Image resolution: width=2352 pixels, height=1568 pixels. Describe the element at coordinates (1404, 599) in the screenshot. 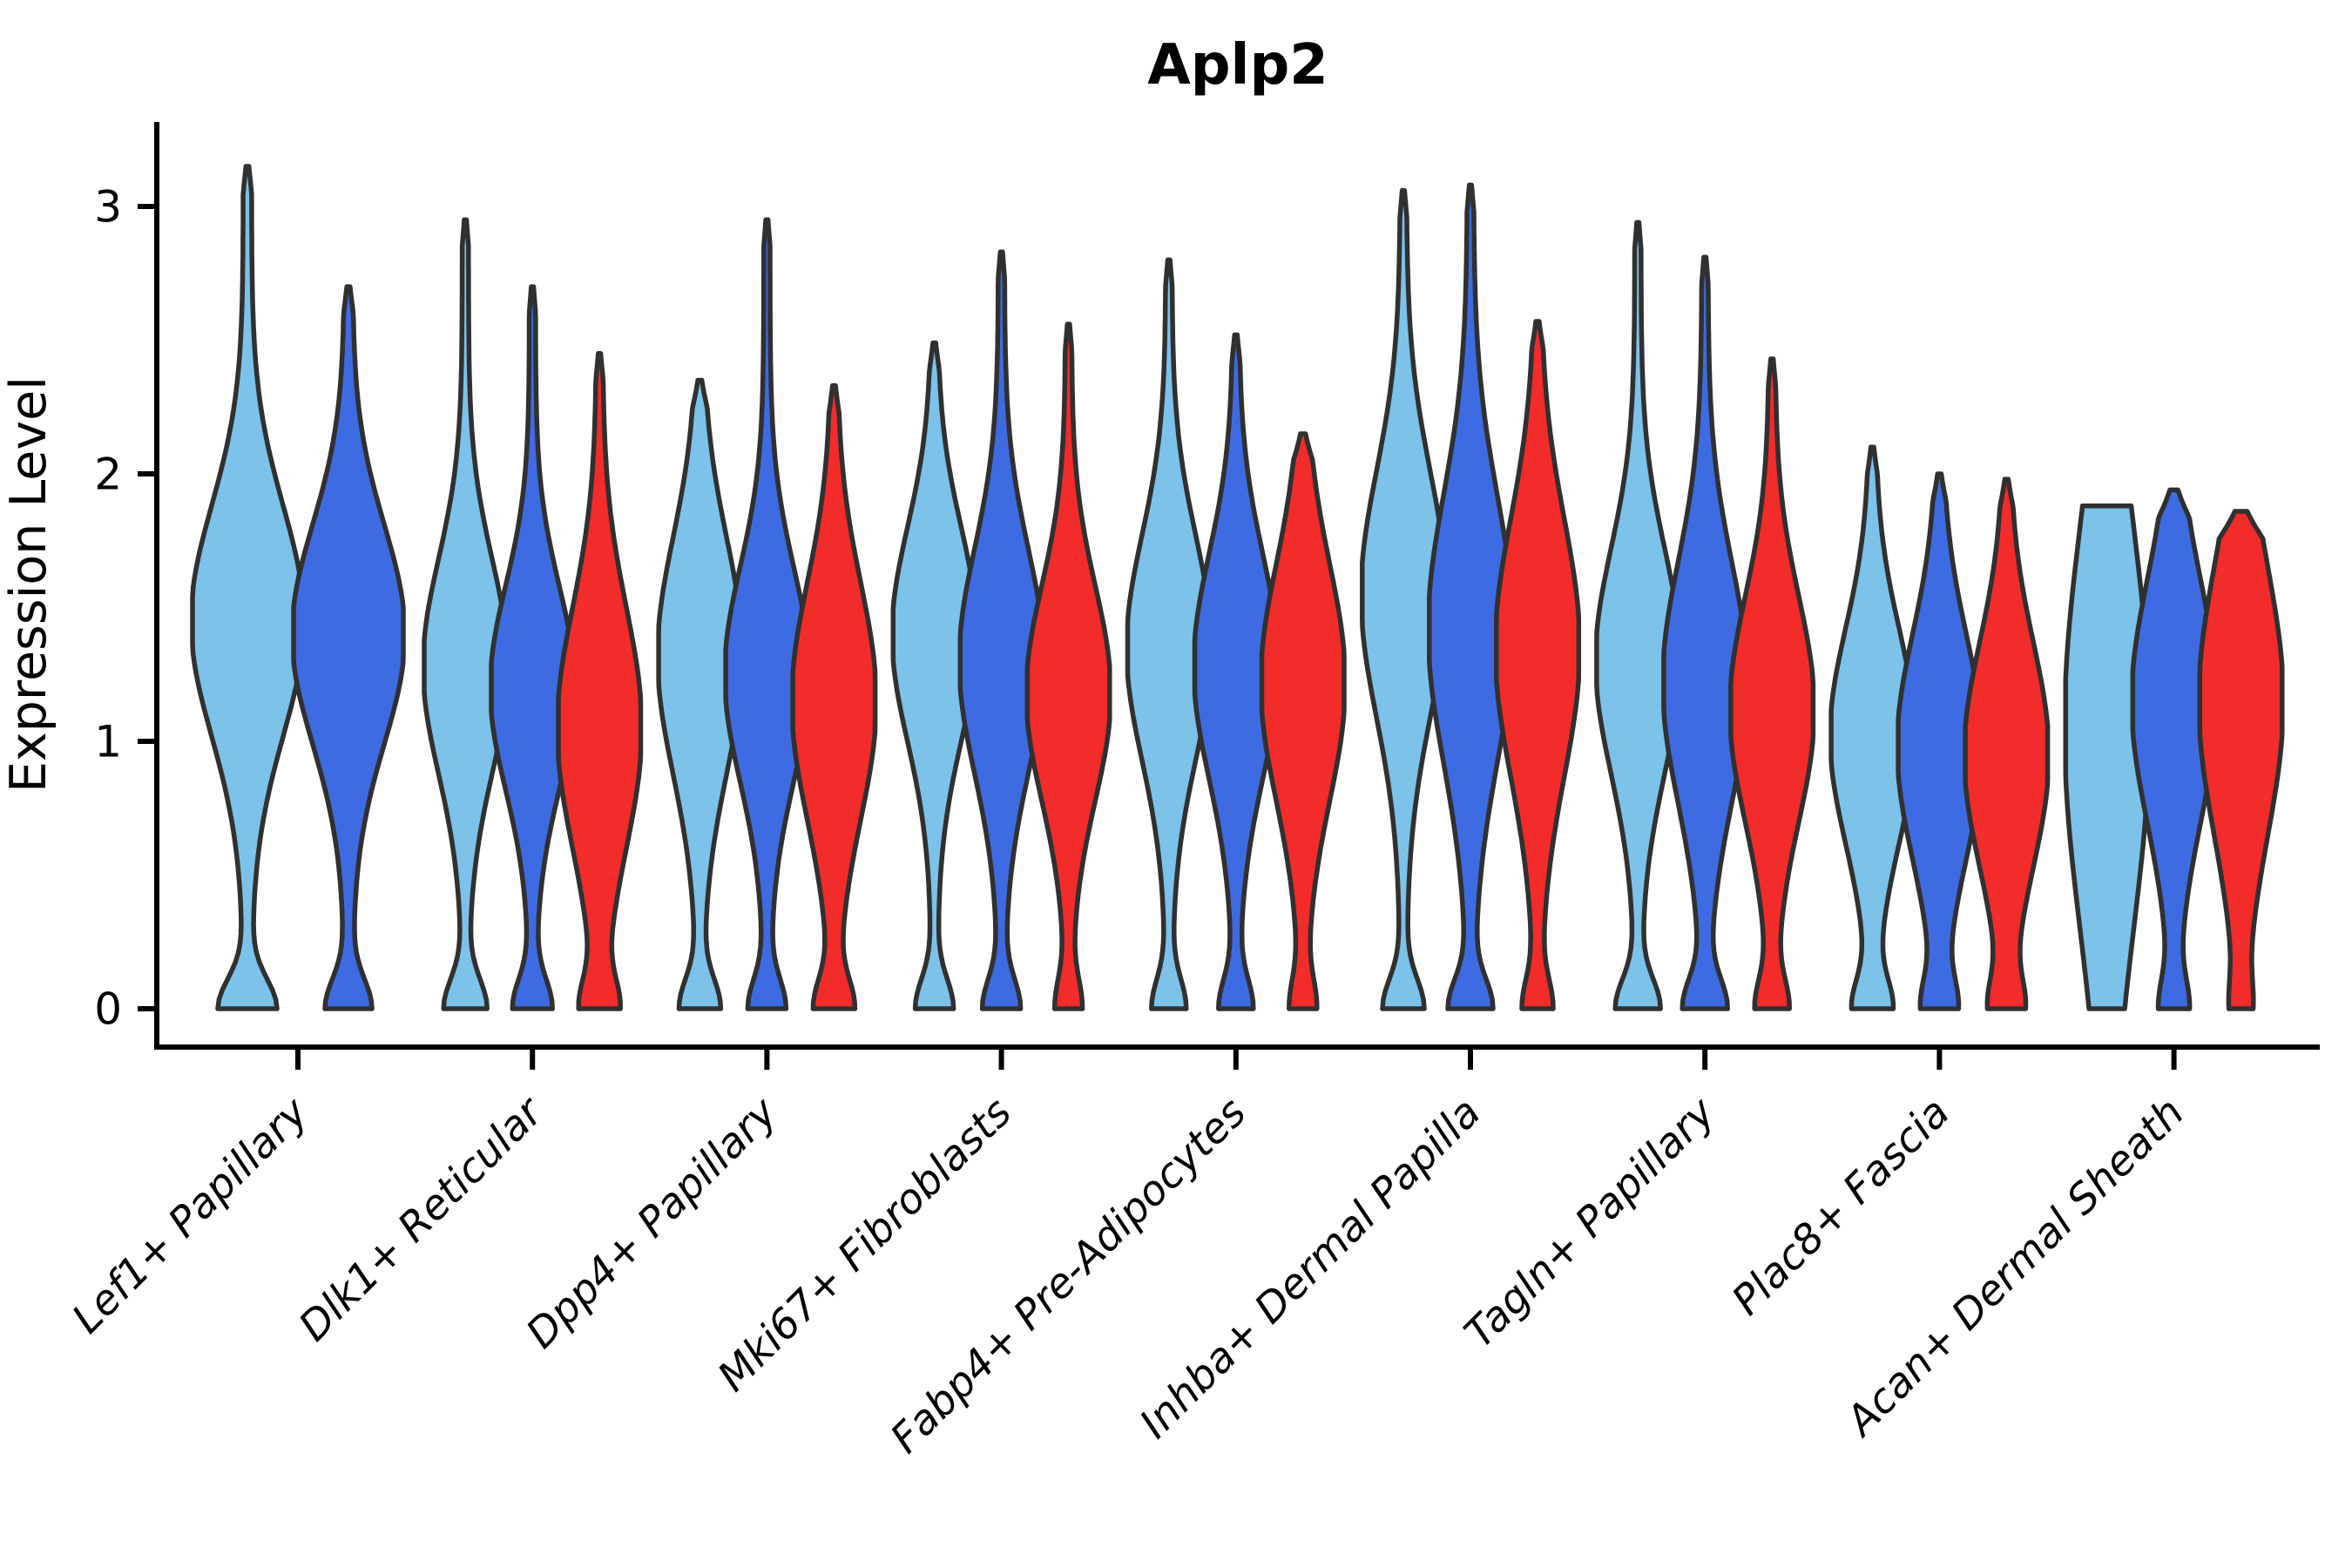

I see `violin-inhba-dermal-papilla-light` at that location.